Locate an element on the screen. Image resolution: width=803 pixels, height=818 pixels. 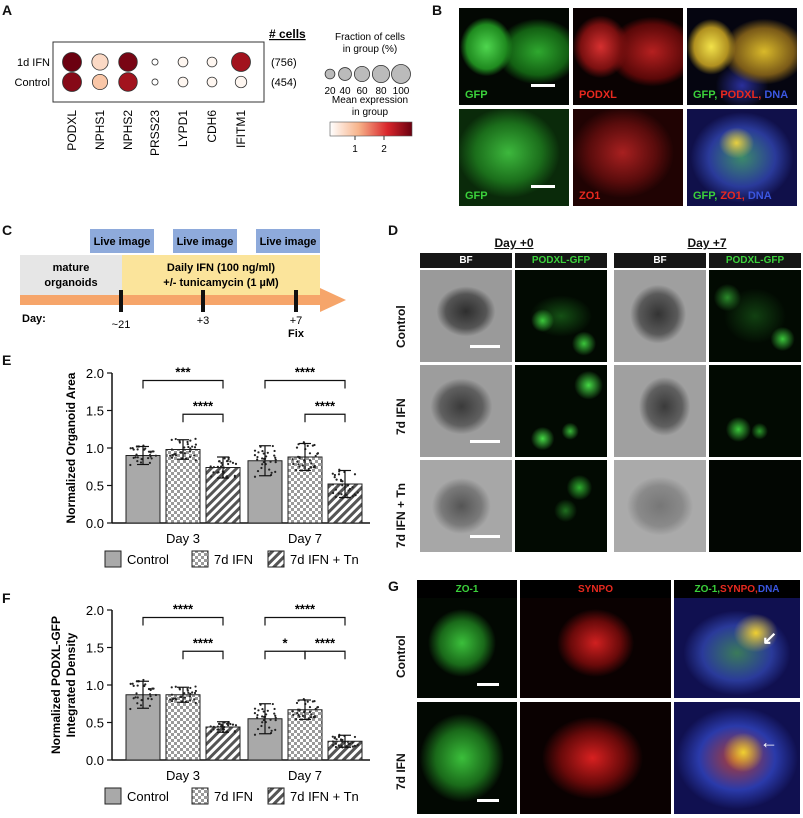
merge1-podxl: PODXL, is located at coordinates (742, 95).